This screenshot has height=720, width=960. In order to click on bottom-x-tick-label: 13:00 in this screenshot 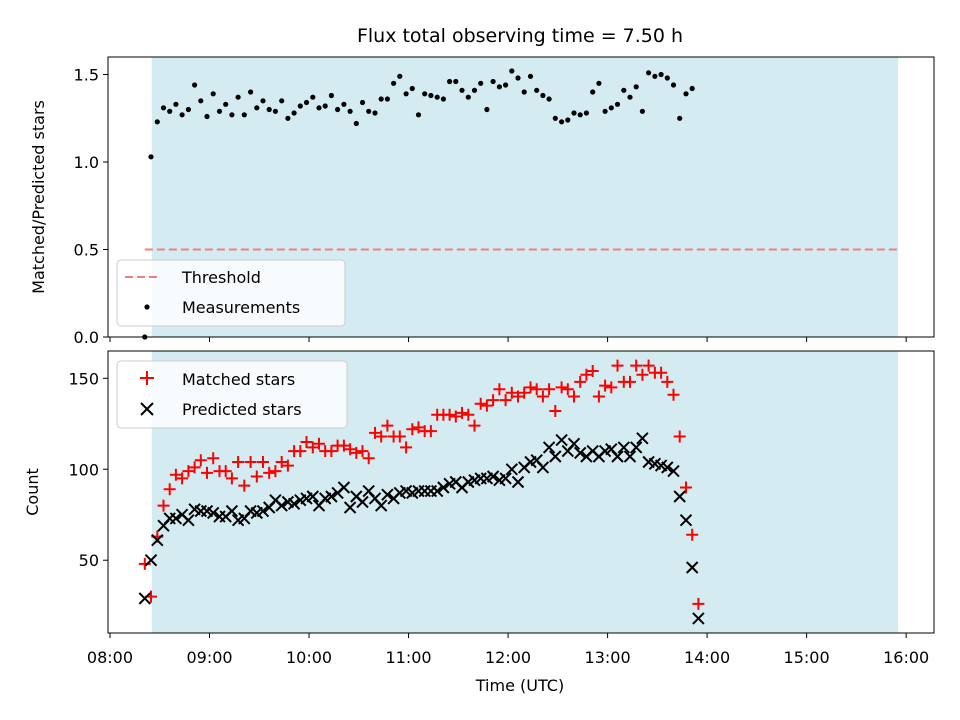, I will do `click(608, 657)`.